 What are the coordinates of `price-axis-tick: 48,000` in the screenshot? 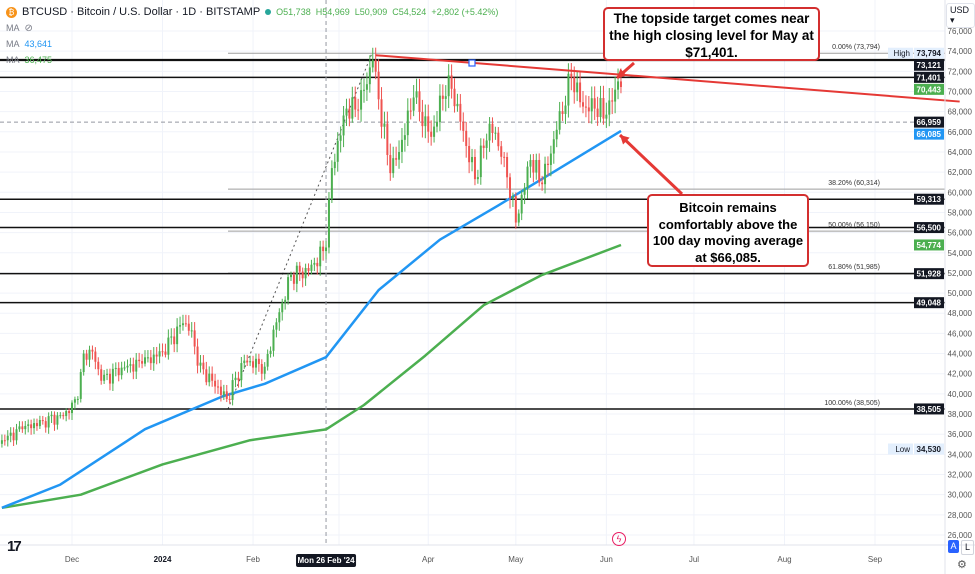 It's located at (960, 313).